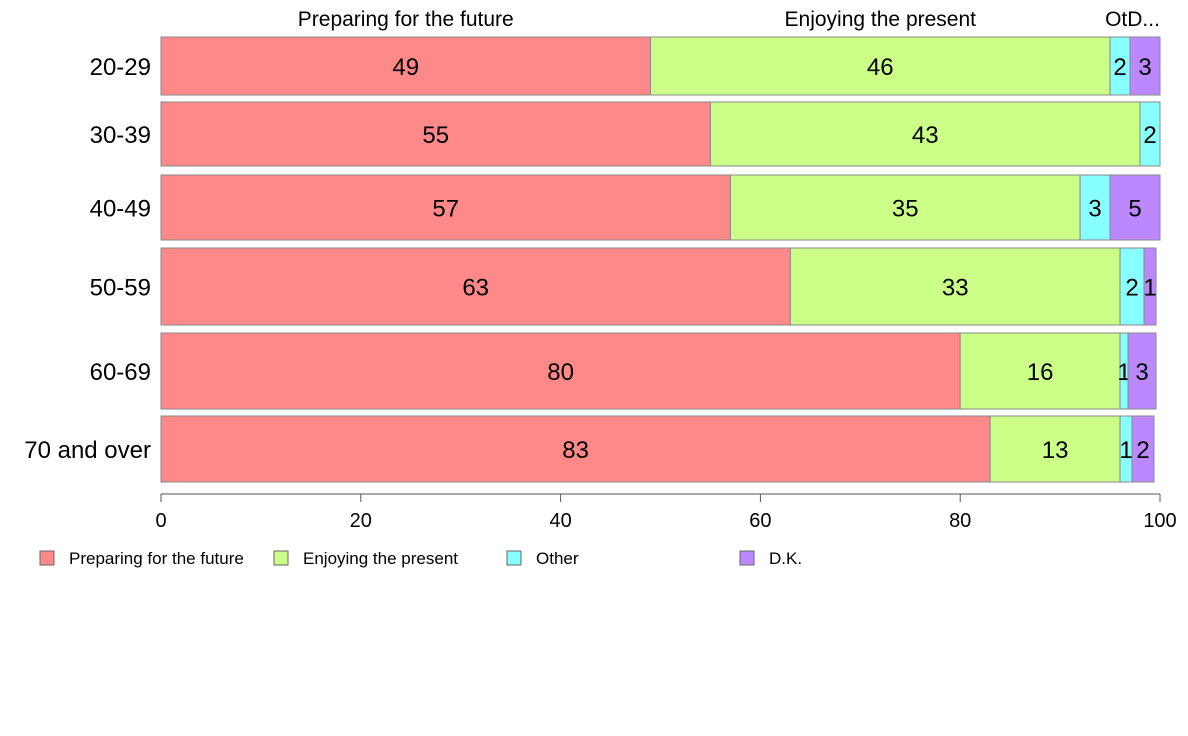 The image size is (1188, 736). I want to click on segment-label-5-3: 2, so click(1142, 450).